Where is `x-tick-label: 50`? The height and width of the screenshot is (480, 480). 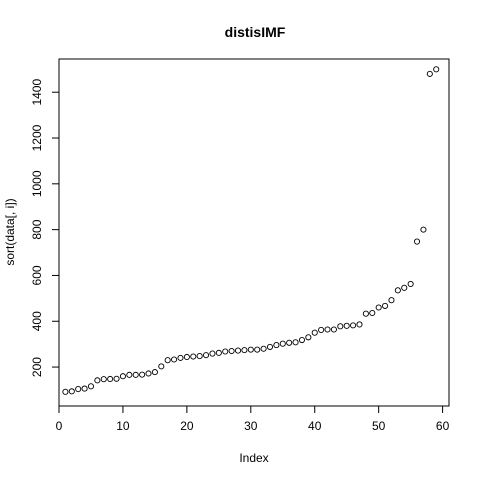
x-tick-label: 50 is located at coordinates (379, 426).